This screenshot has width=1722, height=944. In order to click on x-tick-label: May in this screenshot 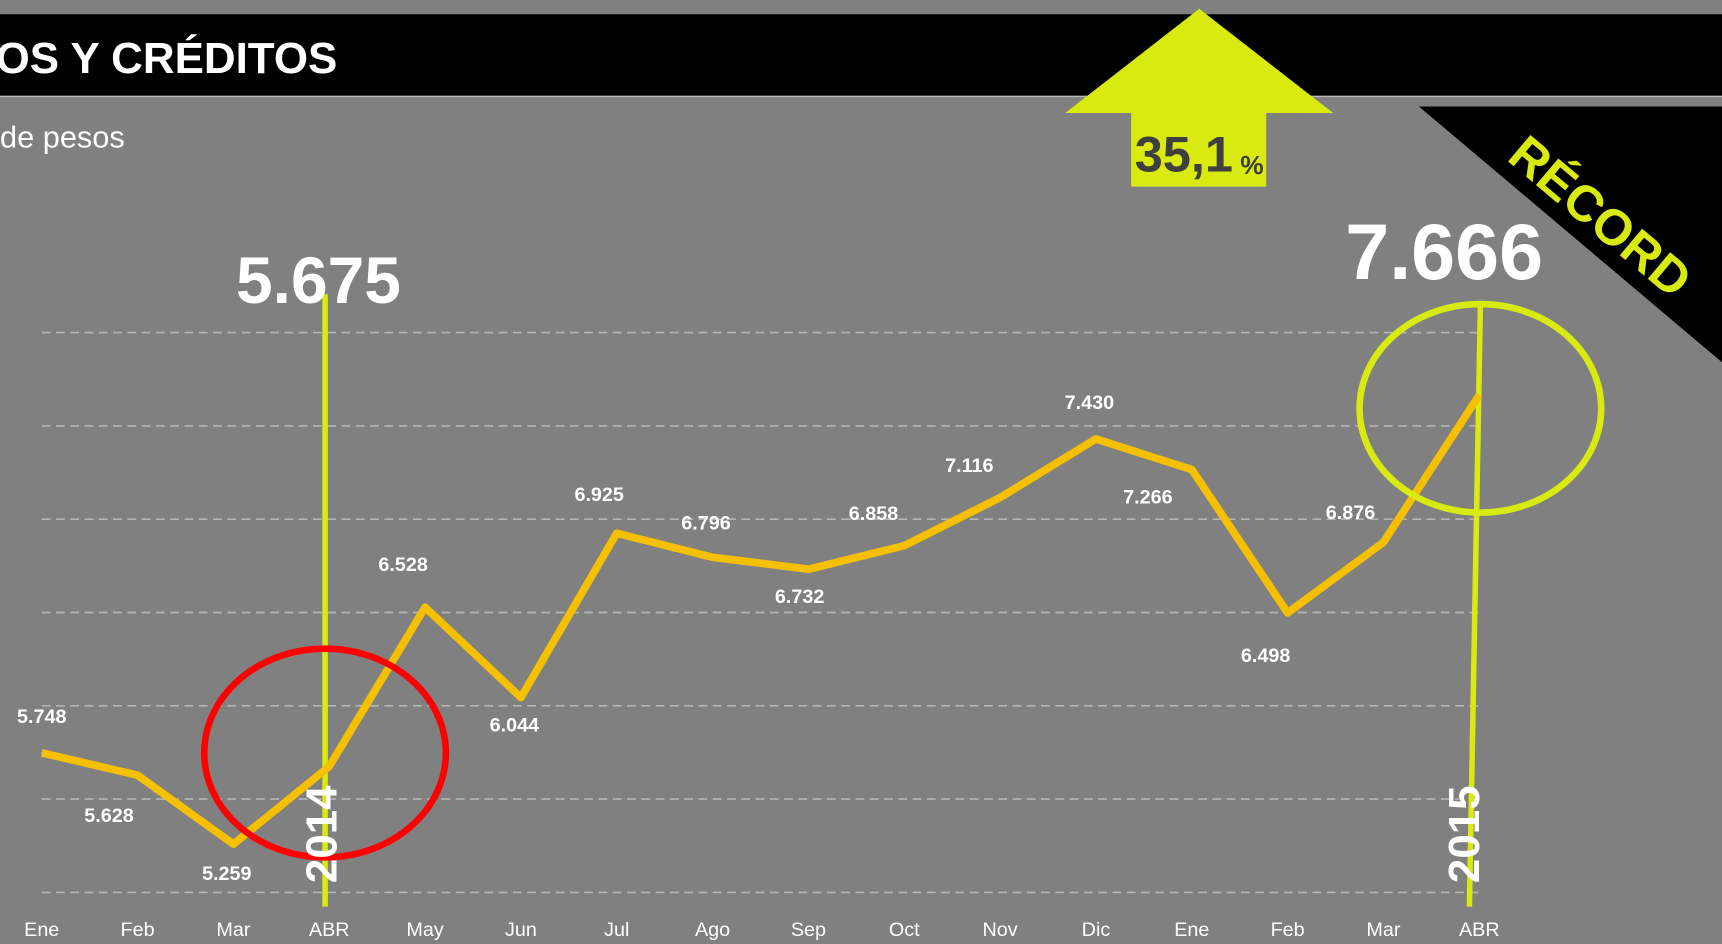, I will do `click(424, 930)`.